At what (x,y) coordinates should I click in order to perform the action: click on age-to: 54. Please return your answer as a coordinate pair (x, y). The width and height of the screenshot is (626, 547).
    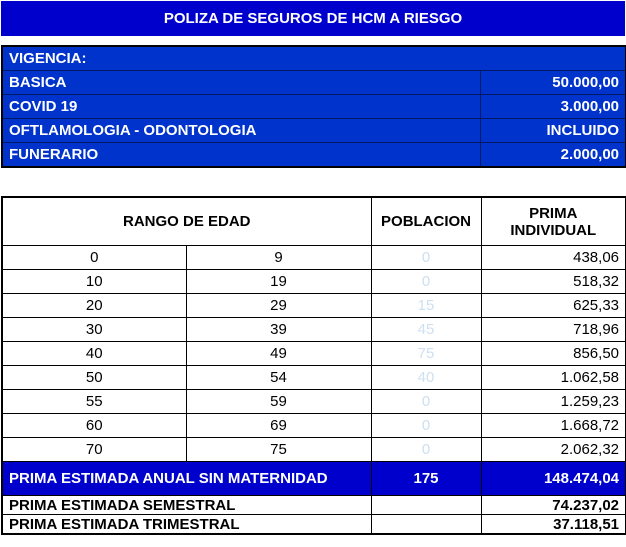
    Looking at the image, I should click on (278, 377).